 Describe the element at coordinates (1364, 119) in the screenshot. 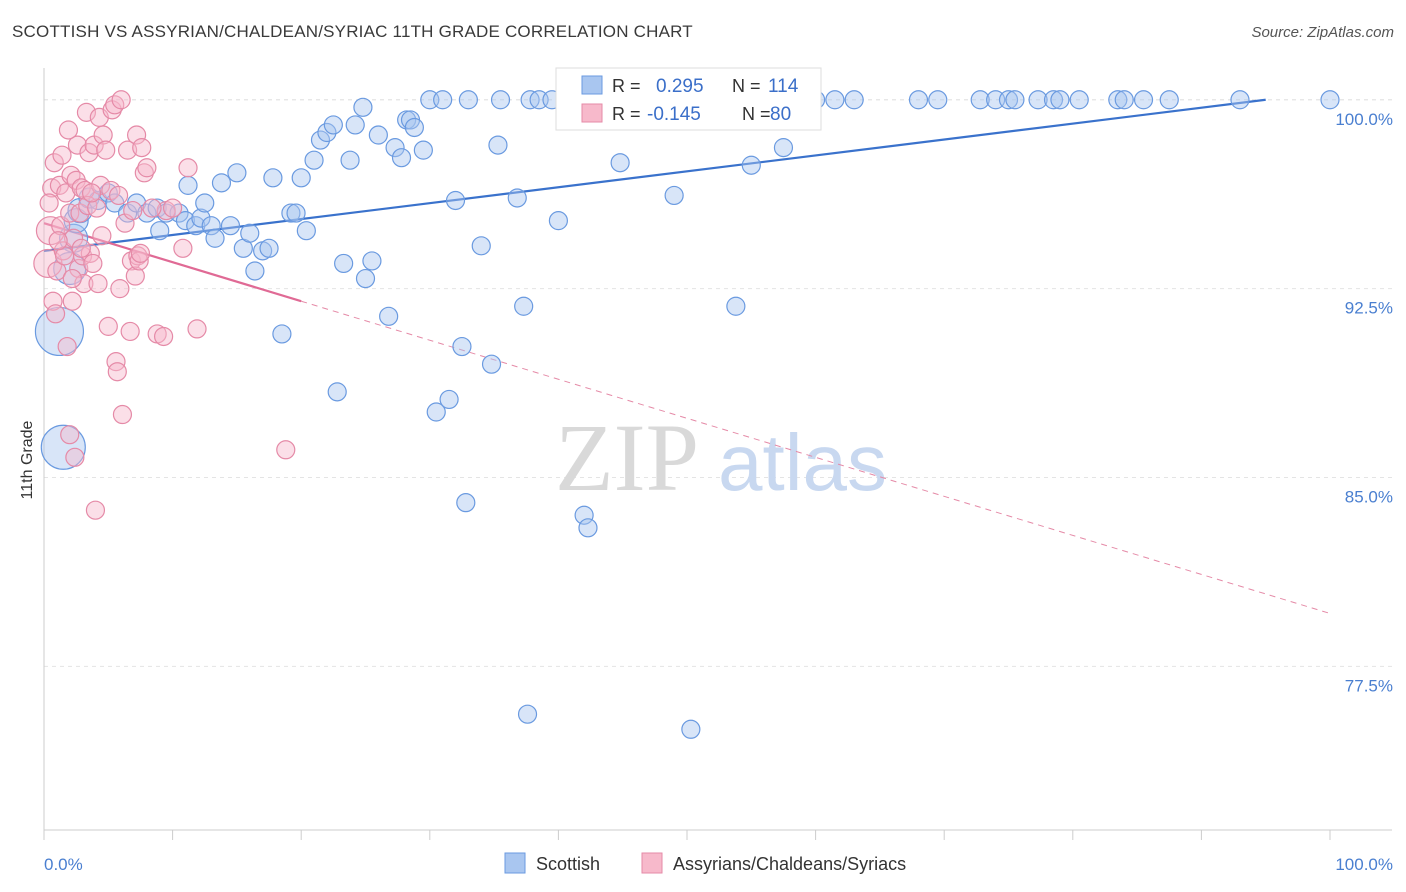

I see `y-tick-label-3: 100.0%` at that location.